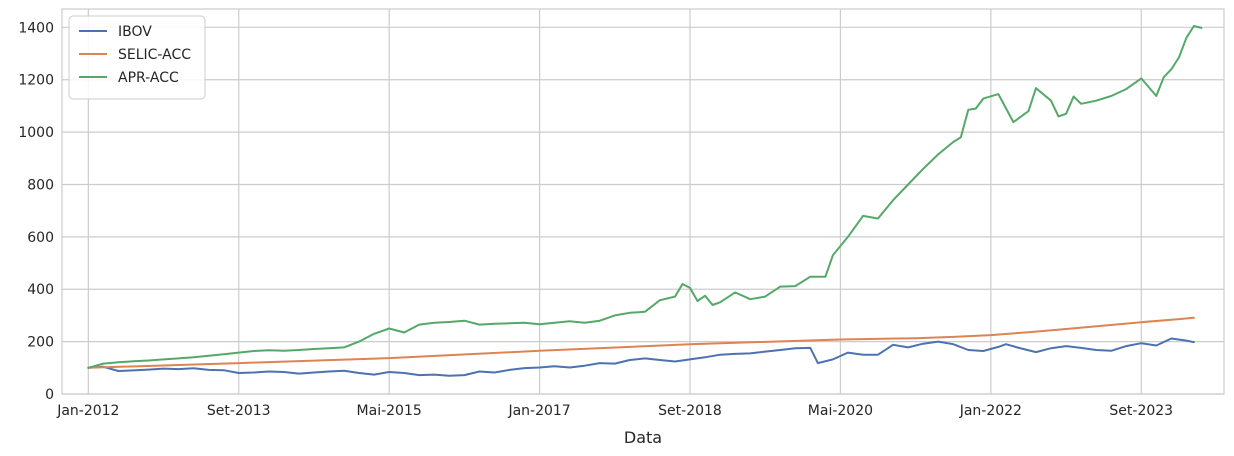  Describe the element at coordinates (36, 28) in the screenshot. I see `y-tick-label: 1400` at that location.